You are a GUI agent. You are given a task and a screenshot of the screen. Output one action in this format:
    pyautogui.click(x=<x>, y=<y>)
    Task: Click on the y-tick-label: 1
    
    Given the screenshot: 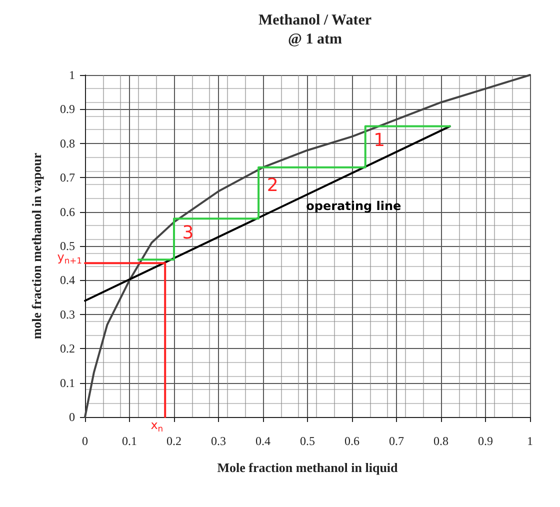 What is the action you would take?
    pyautogui.click(x=72, y=75)
    